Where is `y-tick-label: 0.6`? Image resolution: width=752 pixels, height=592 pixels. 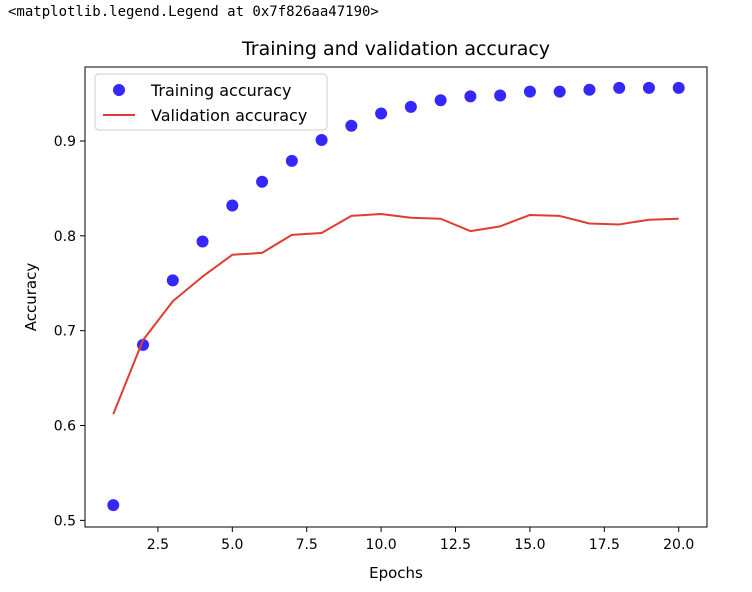
y-tick-label: 0.6 is located at coordinates (65, 427).